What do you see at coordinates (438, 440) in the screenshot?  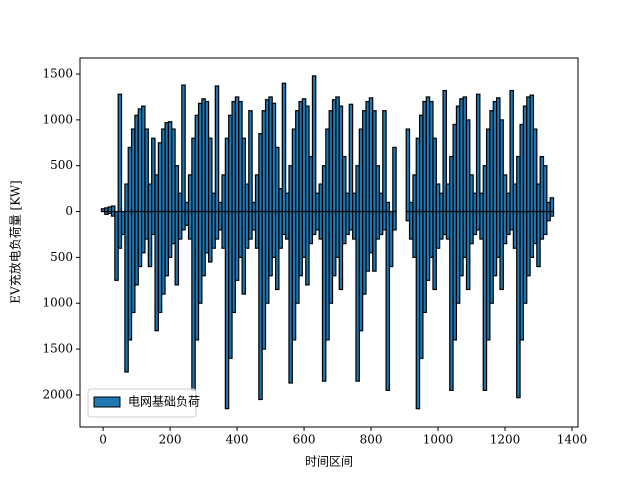 I see `x-tick-label: 1000` at bounding box center [438, 440].